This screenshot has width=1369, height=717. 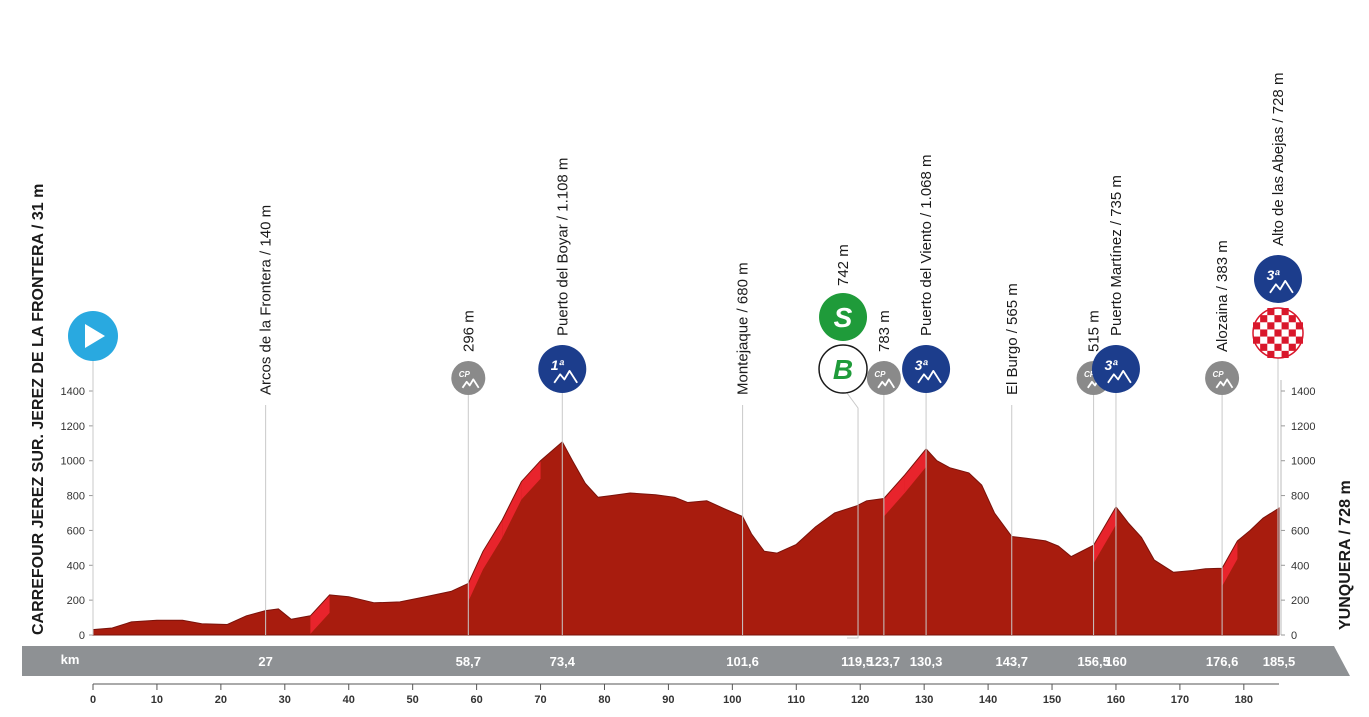 I want to click on km-band-value: 27, so click(x=265, y=661).